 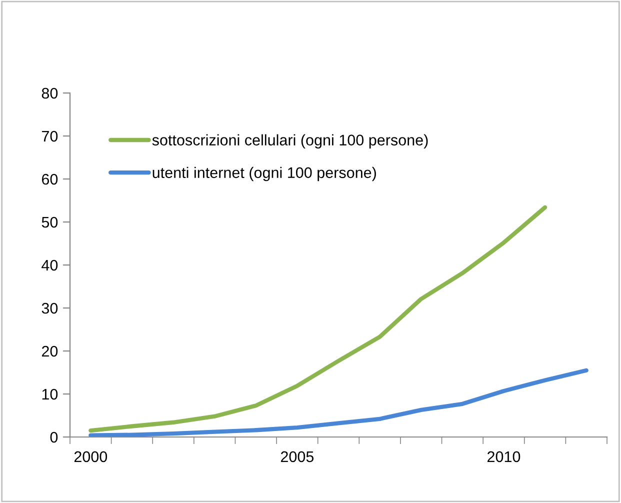 What do you see at coordinates (50, 222) in the screenshot?
I see `y-tick-label: 50` at bounding box center [50, 222].